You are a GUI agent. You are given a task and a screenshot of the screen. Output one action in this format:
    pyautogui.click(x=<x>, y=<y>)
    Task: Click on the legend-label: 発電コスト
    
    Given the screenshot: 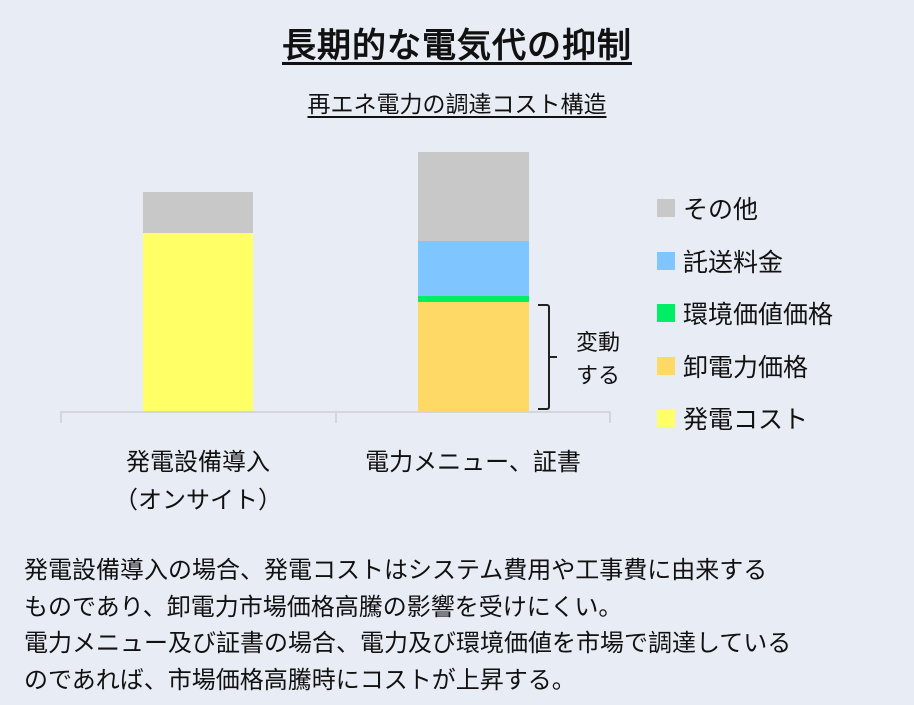 What is the action you would take?
    pyautogui.click(x=746, y=420)
    